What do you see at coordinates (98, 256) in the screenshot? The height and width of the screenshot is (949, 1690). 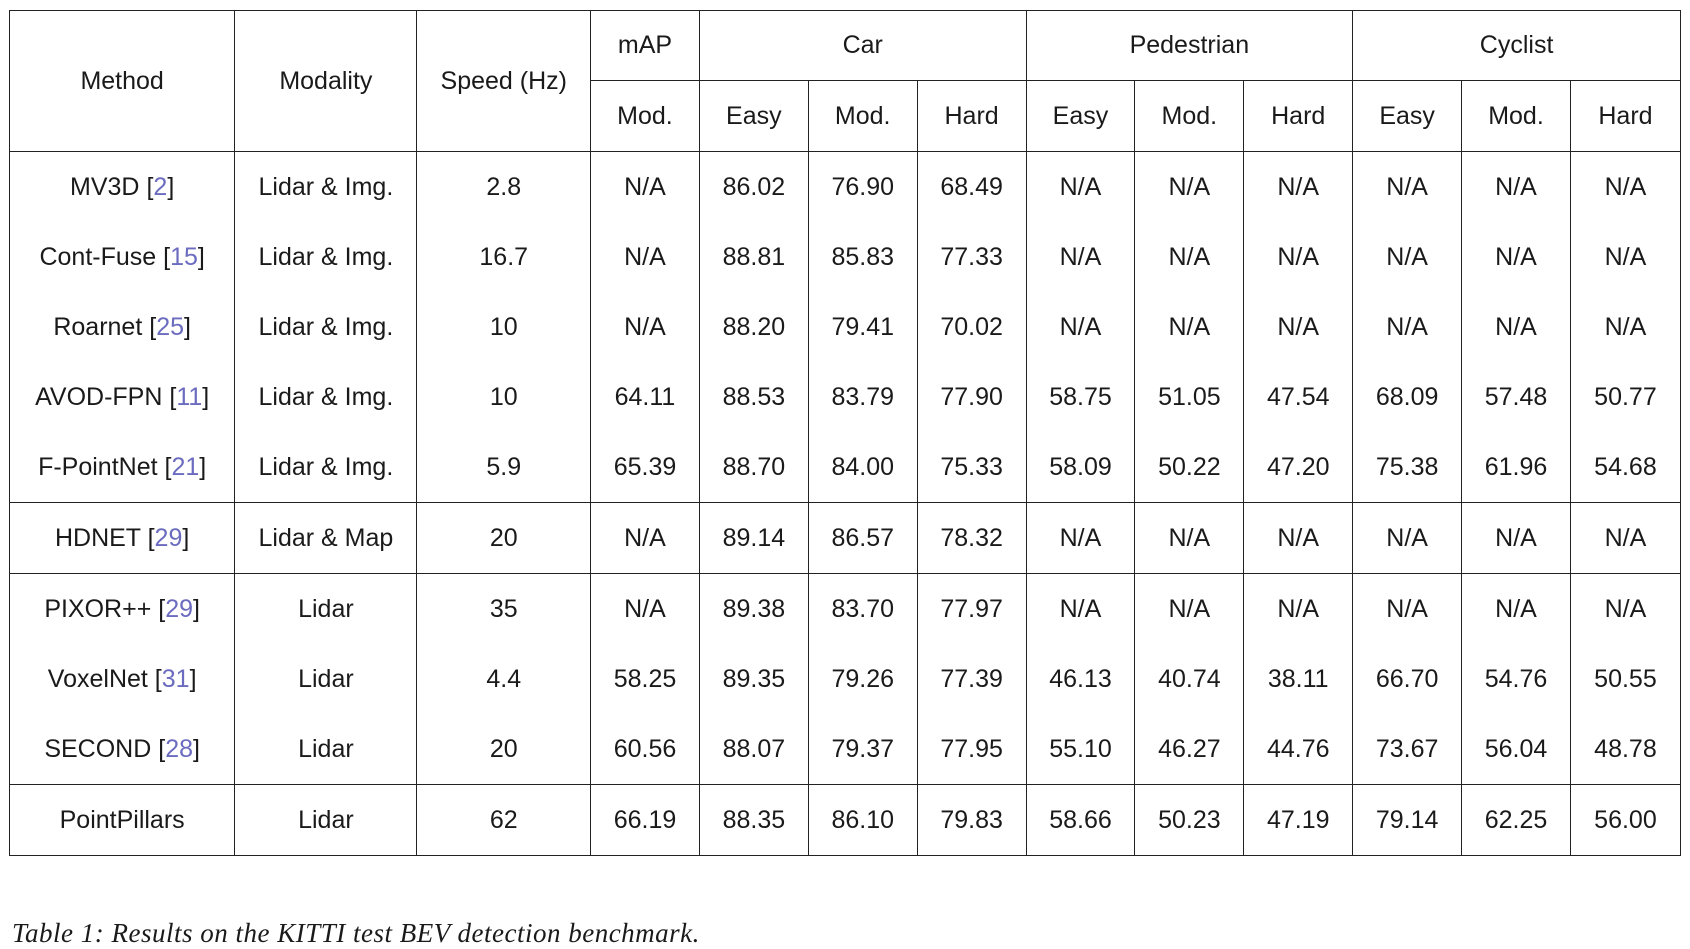 I see `method-name: Cont-Fuse` at bounding box center [98, 256].